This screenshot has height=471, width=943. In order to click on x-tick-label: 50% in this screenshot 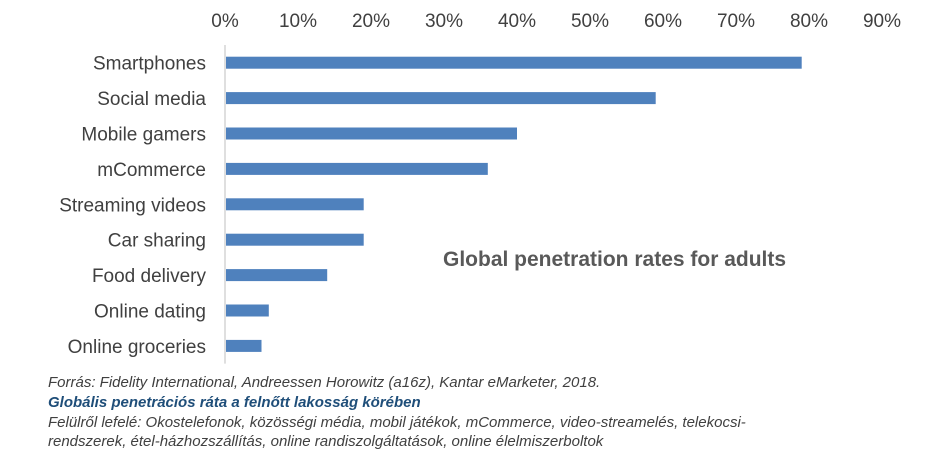, I will do `click(590, 21)`.